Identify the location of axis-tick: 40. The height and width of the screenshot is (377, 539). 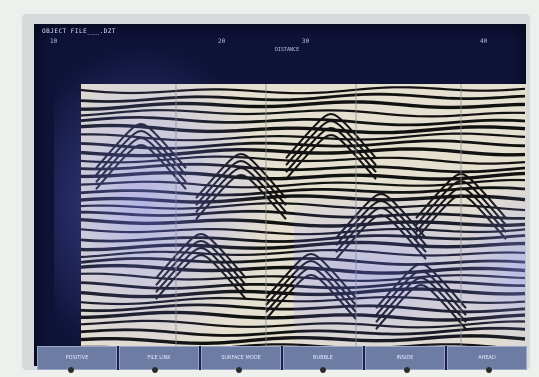
(484, 41).